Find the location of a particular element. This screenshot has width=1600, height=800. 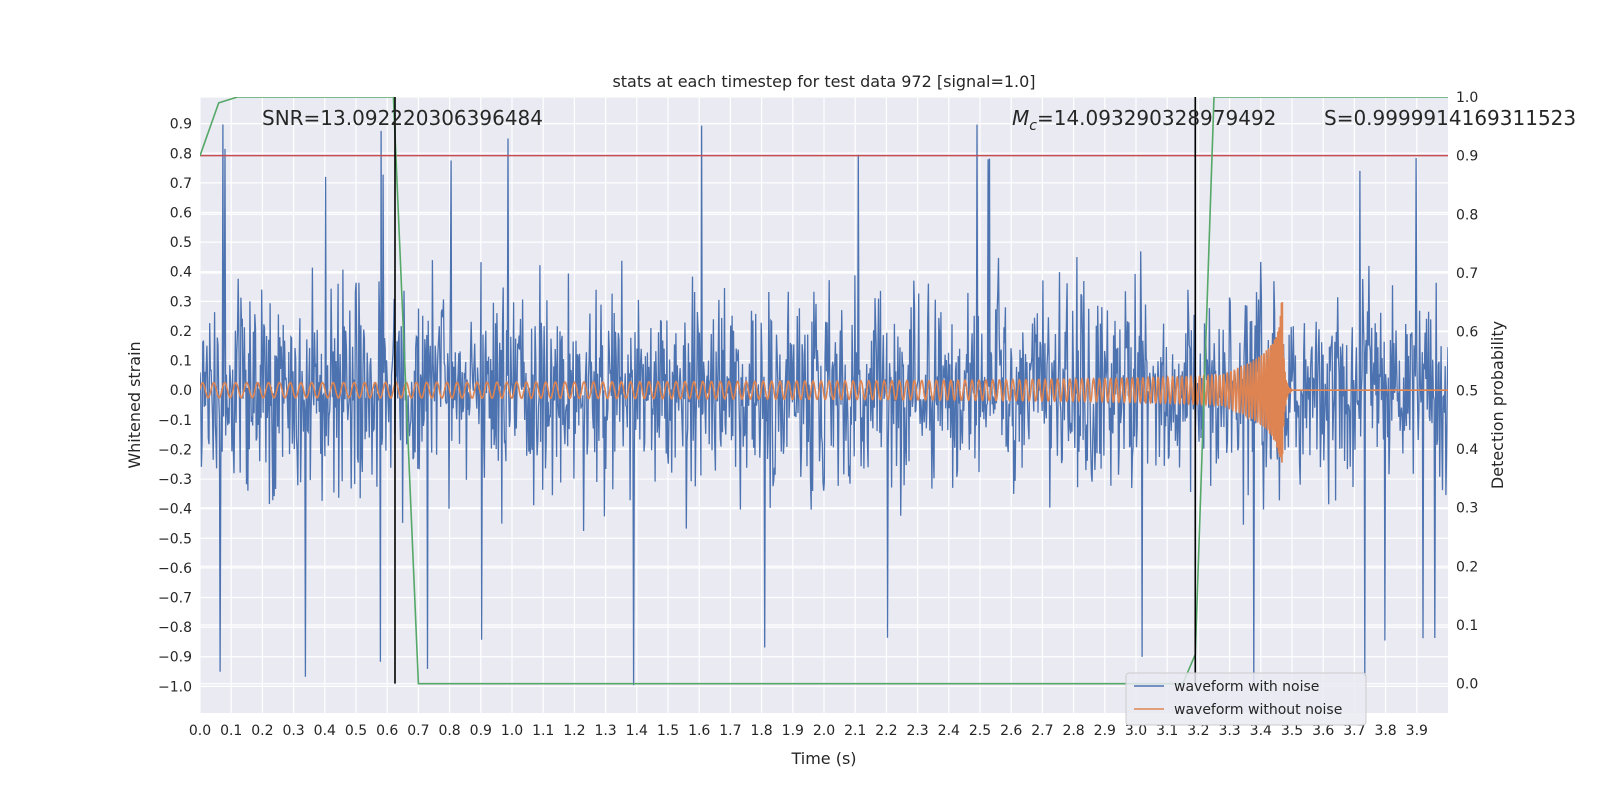

x-tick-label: 1.0 is located at coordinates (512, 731).